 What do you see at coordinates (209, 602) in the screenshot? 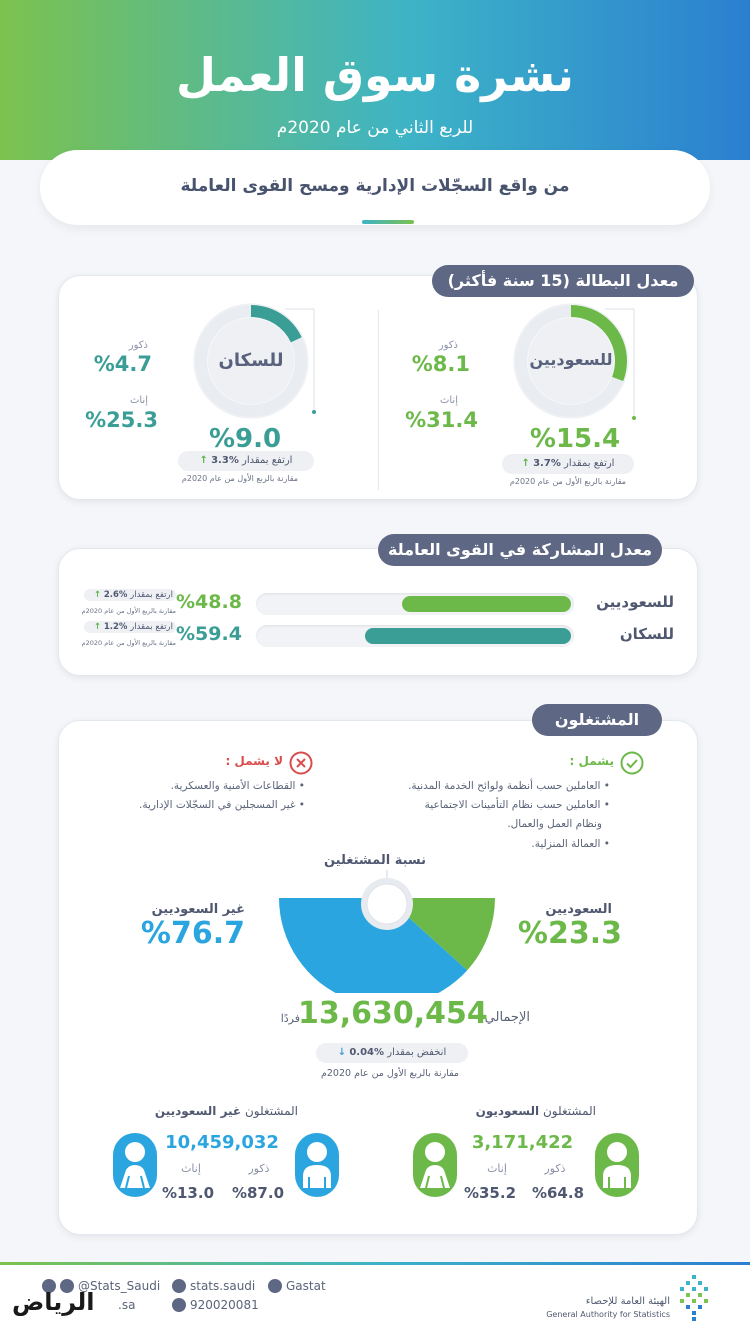
I see `participation-value: %48.8` at bounding box center [209, 602].